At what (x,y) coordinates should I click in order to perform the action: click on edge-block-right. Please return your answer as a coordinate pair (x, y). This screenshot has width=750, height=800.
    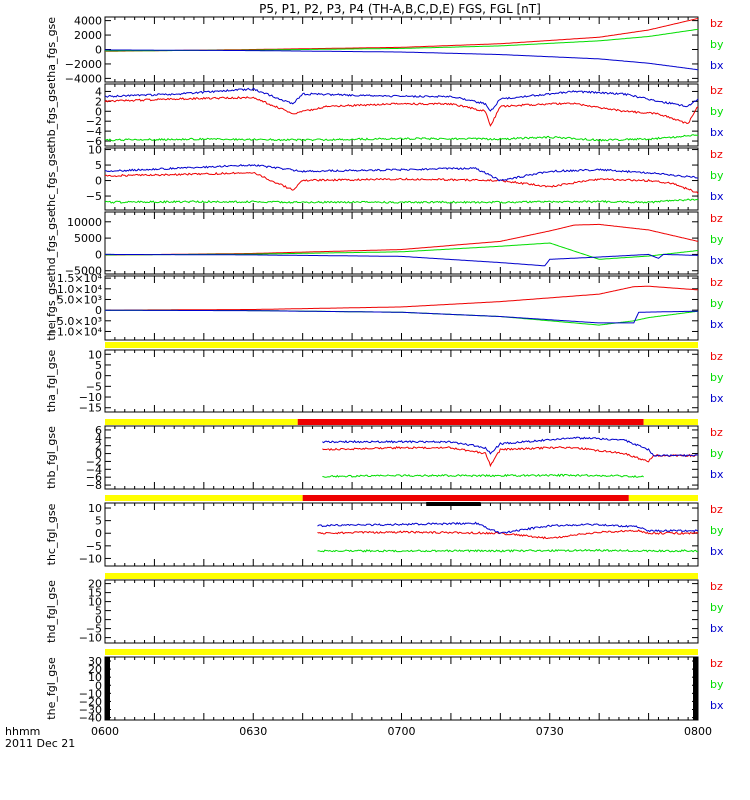
    Looking at the image, I should click on (695, 688).